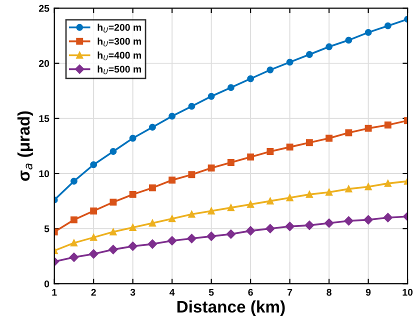 Image resolution: width=418 pixels, height=328 pixels. Describe the element at coordinates (407, 292) in the screenshot. I see `x-tick-label: 10` at that location.